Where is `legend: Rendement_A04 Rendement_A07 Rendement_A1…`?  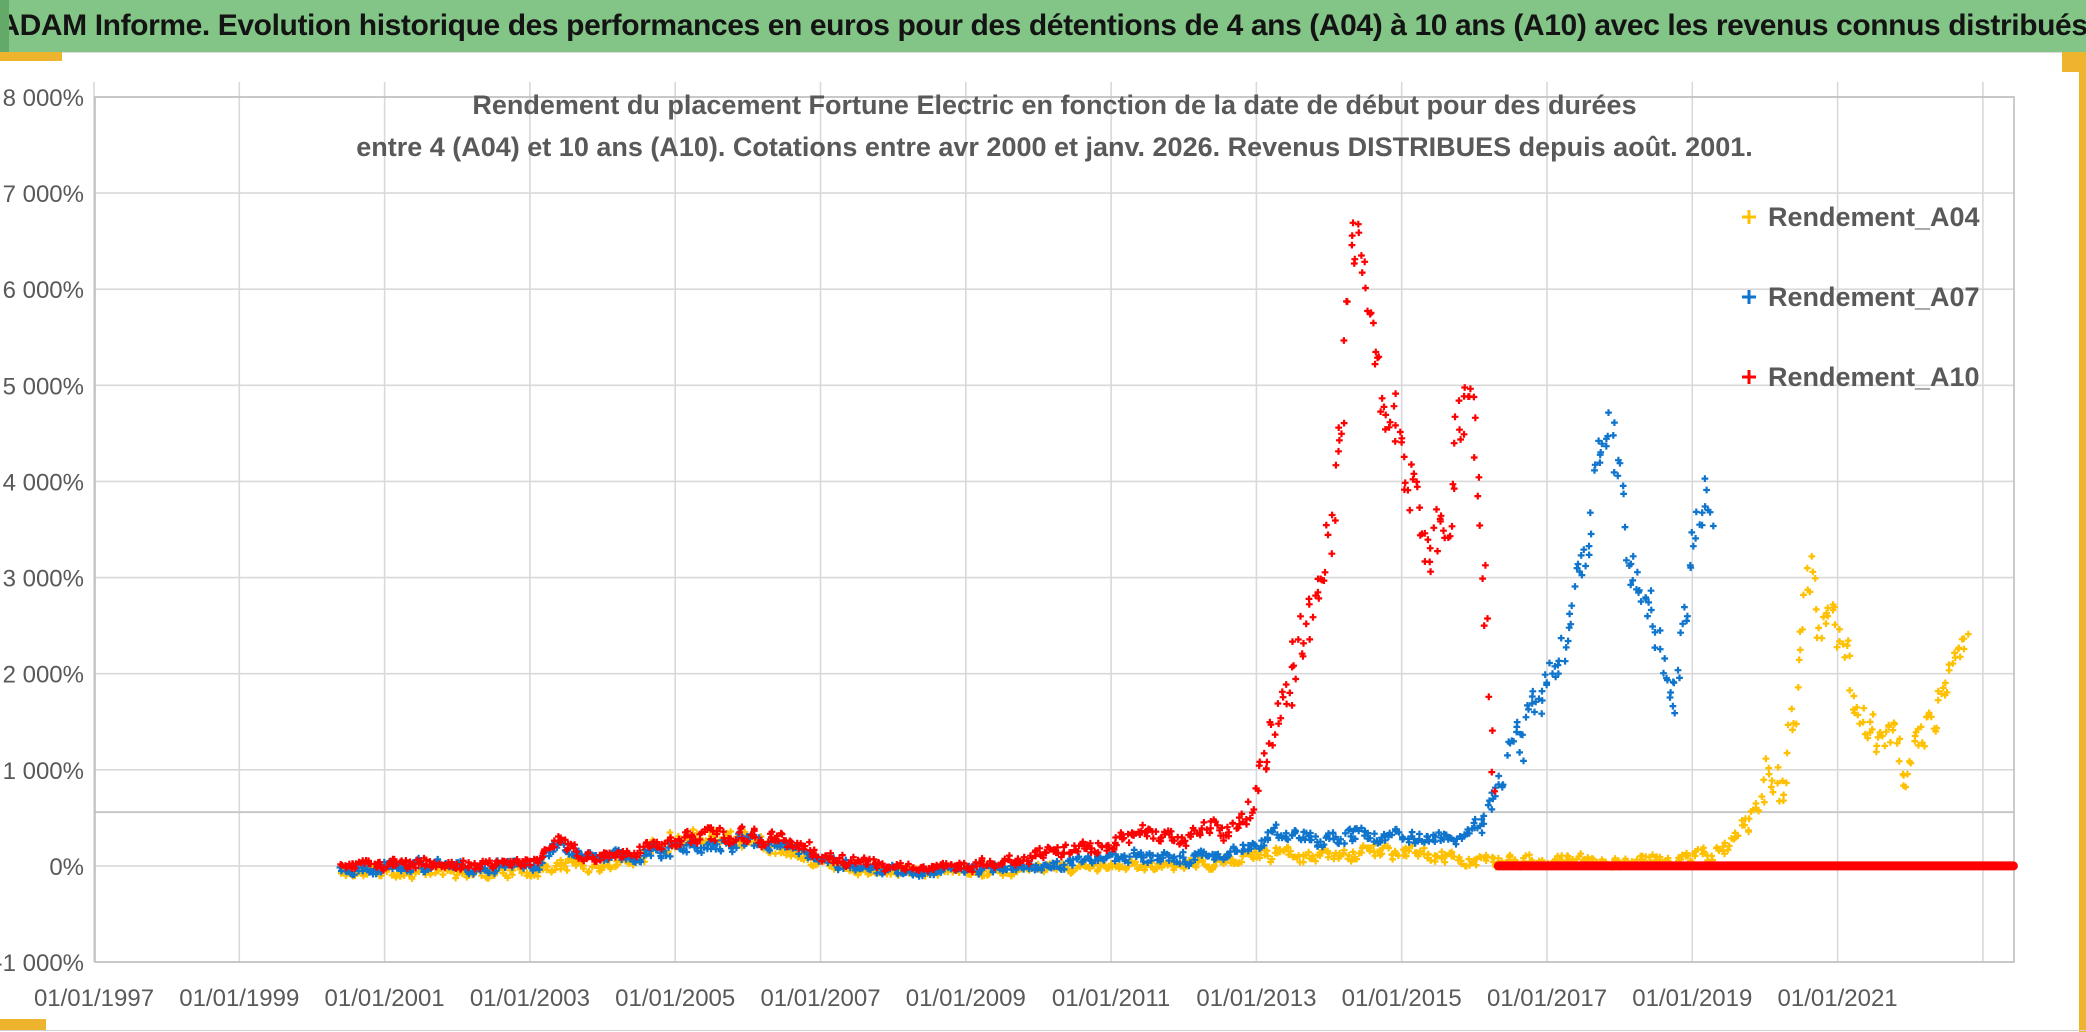 legend: Rendement_A04 Rendement_A07 Rendement_A1… is located at coordinates (1903, 320).